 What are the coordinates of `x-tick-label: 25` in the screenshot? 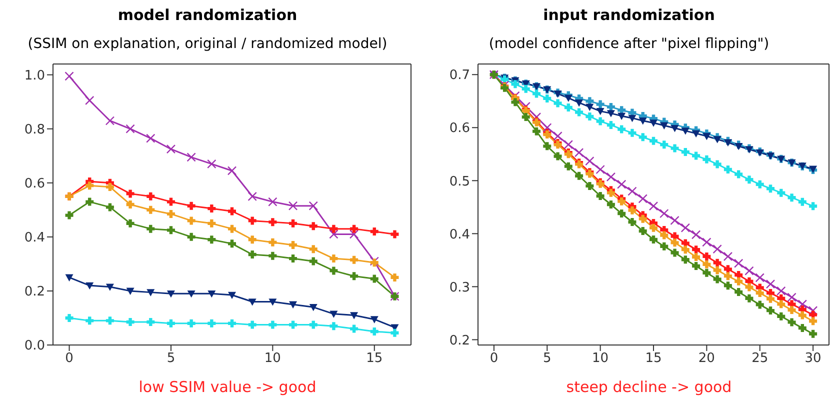 It's located at (760, 358).